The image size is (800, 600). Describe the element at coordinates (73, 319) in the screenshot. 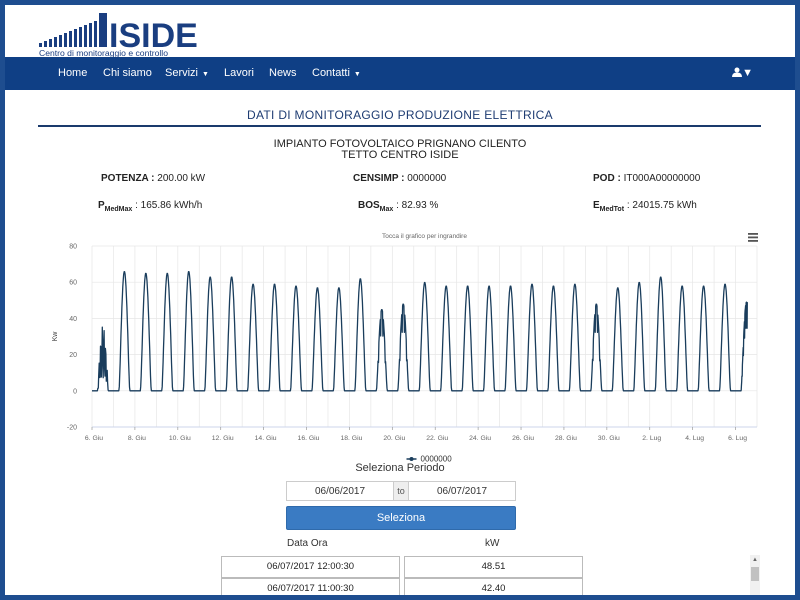

I see `y-tick-label: 40` at that location.